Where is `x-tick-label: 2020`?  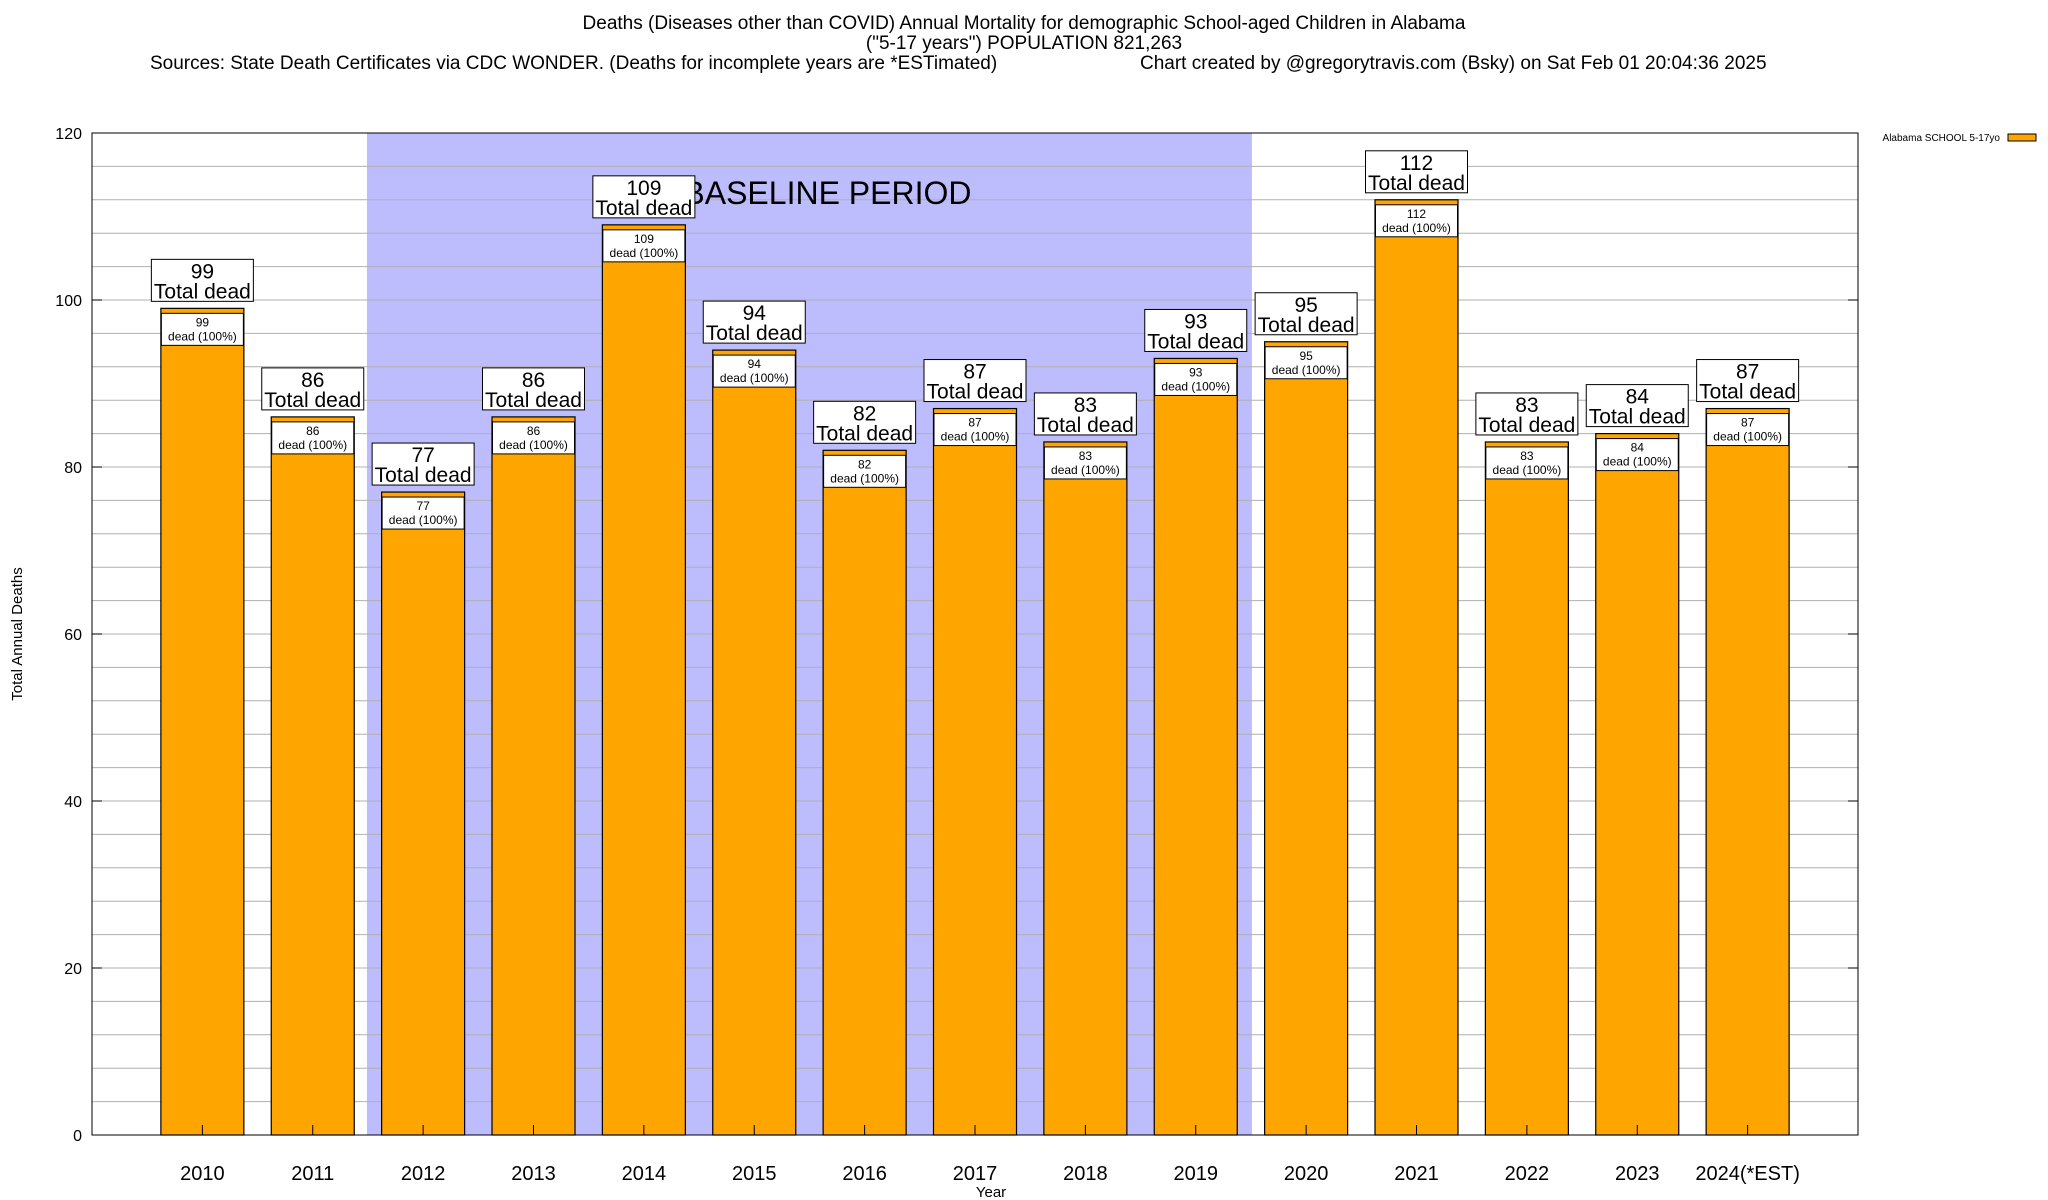 x-tick-label: 2020 is located at coordinates (1306, 1174).